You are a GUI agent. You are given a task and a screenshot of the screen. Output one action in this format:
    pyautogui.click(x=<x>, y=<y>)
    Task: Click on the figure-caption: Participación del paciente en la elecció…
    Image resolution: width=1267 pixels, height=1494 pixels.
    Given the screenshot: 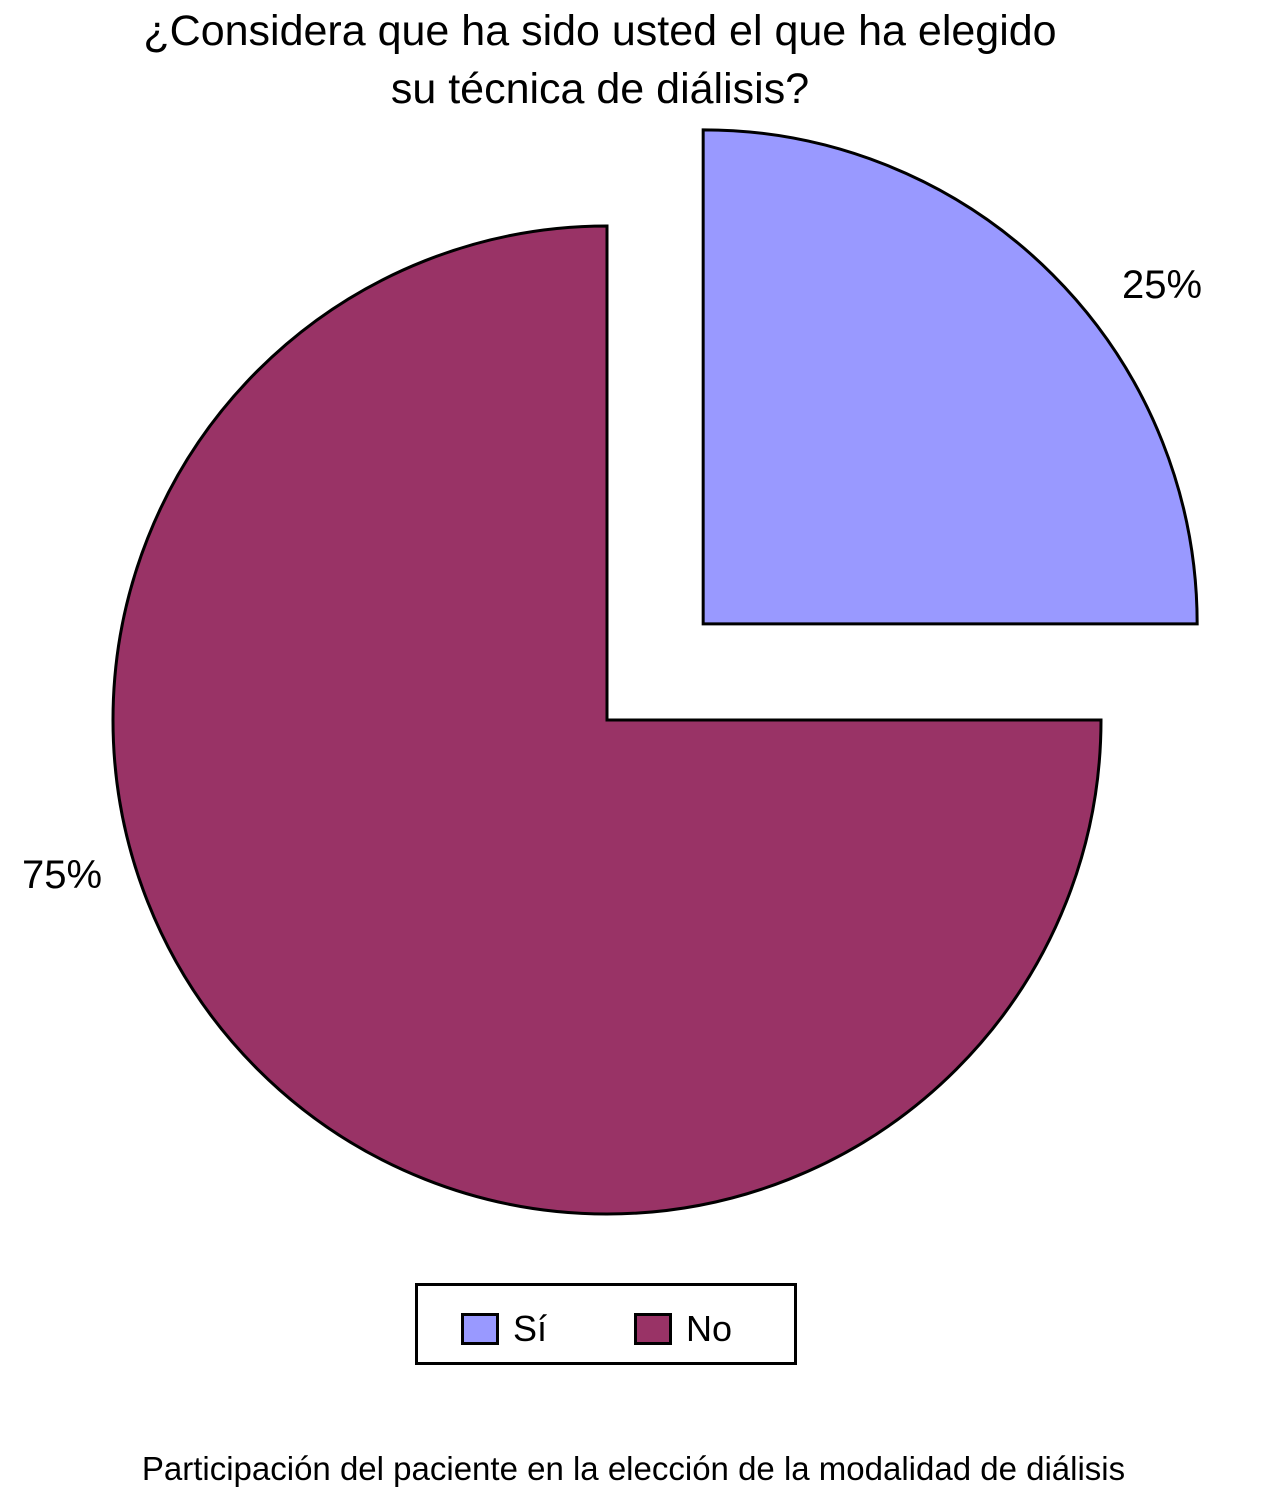 What is the action you would take?
    pyautogui.click(x=633, y=1468)
    